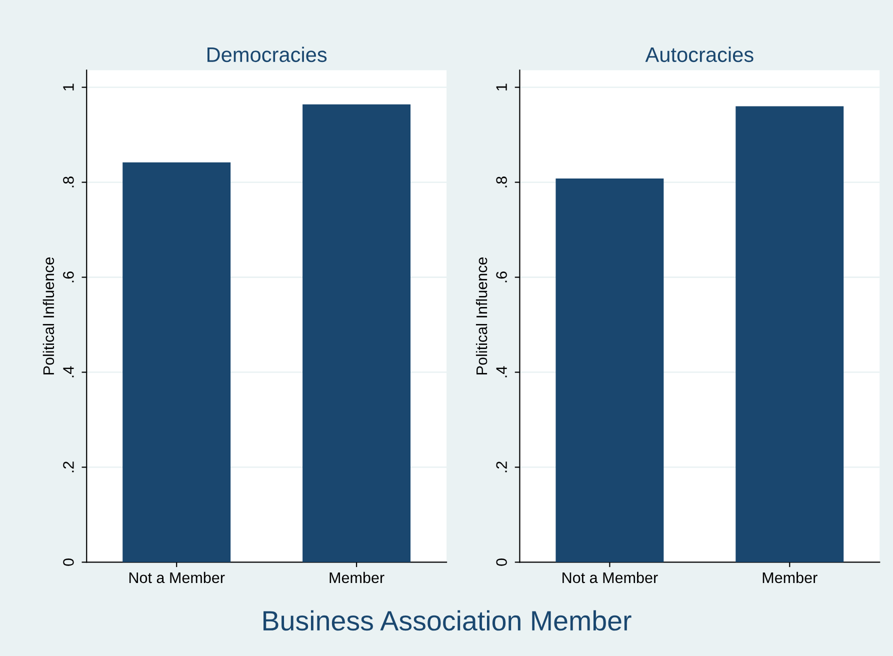 Image resolution: width=893 pixels, height=656 pixels. Describe the element at coordinates (448, 620) in the screenshot. I see `text: Business Association Member` at that location.